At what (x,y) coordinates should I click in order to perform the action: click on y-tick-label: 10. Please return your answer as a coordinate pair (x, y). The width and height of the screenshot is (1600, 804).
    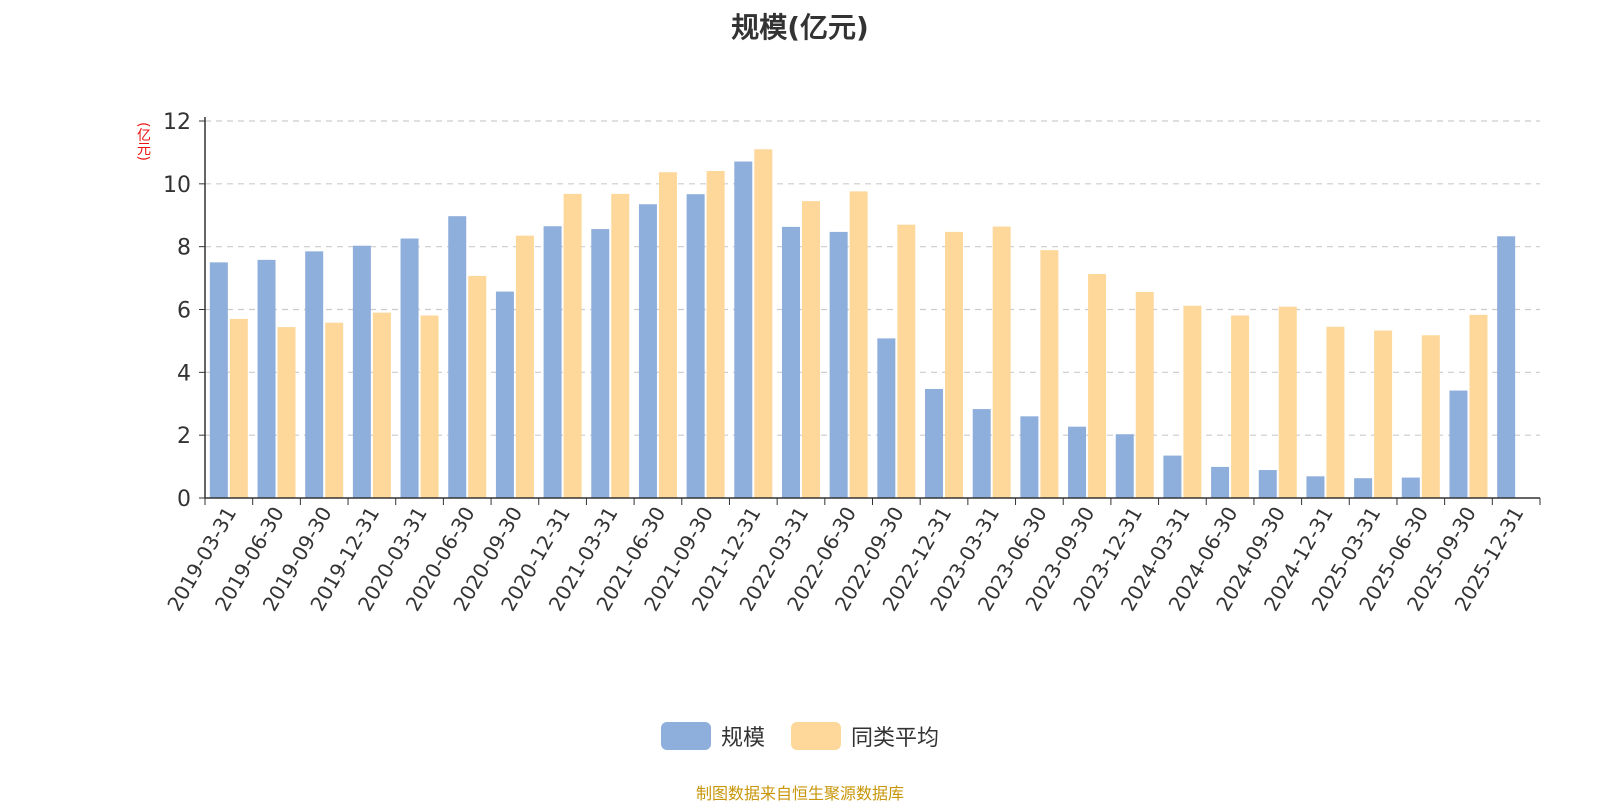
    Looking at the image, I should click on (177, 185).